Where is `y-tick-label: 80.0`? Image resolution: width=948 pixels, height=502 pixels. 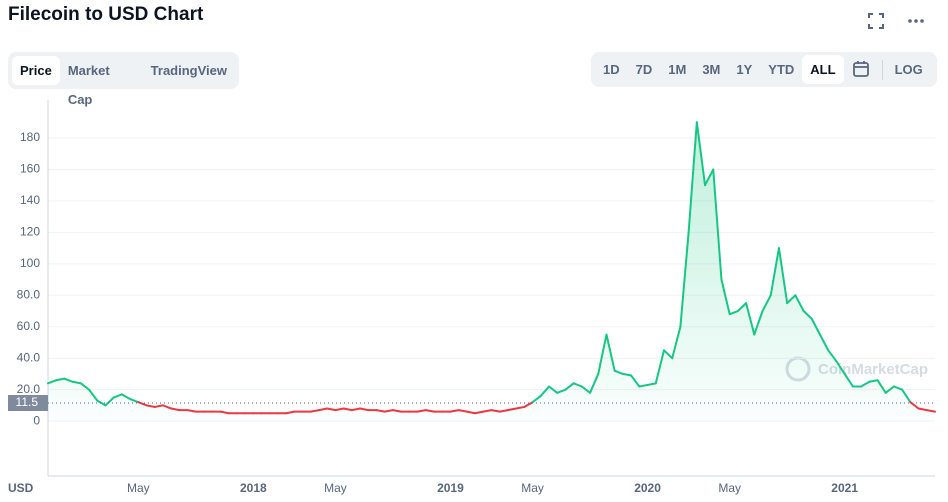
y-tick-label: 80.0 is located at coordinates (29, 294).